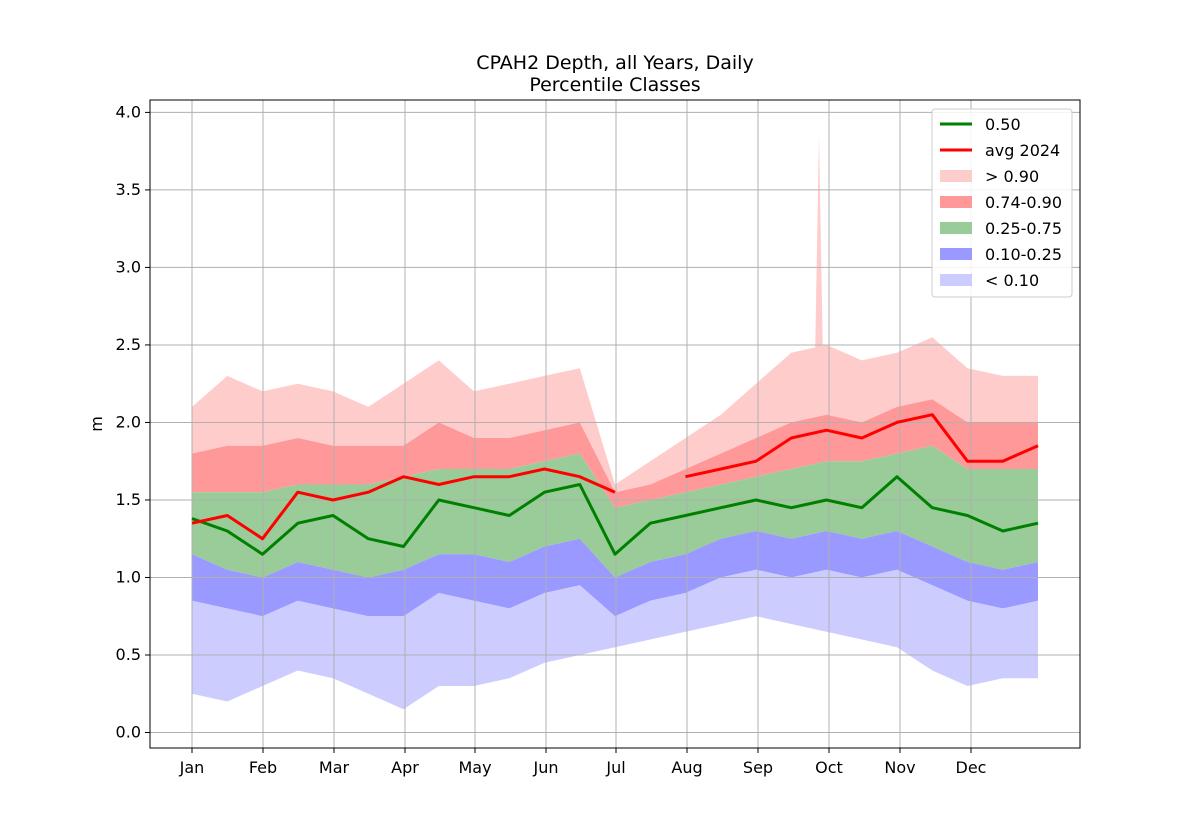 The width and height of the screenshot is (1200, 840). Describe the element at coordinates (128, 111) in the screenshot. I see `y-tick-label: 4.0` at that location.